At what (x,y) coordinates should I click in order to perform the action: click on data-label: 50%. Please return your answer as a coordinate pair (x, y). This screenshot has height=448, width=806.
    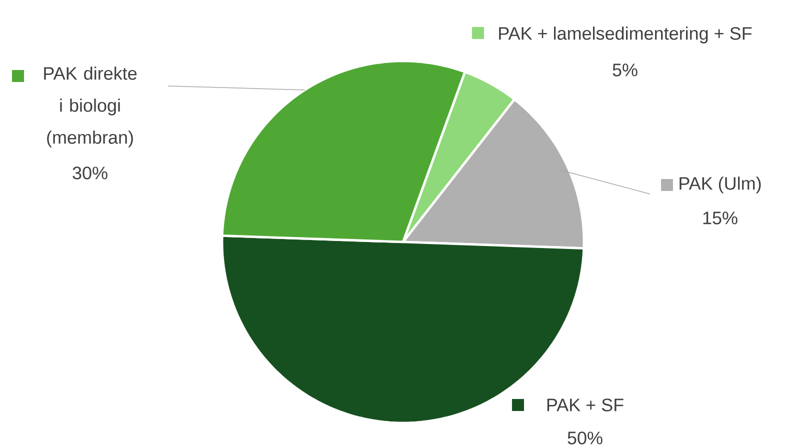
    Looking at the image, I should click on (585, 438).